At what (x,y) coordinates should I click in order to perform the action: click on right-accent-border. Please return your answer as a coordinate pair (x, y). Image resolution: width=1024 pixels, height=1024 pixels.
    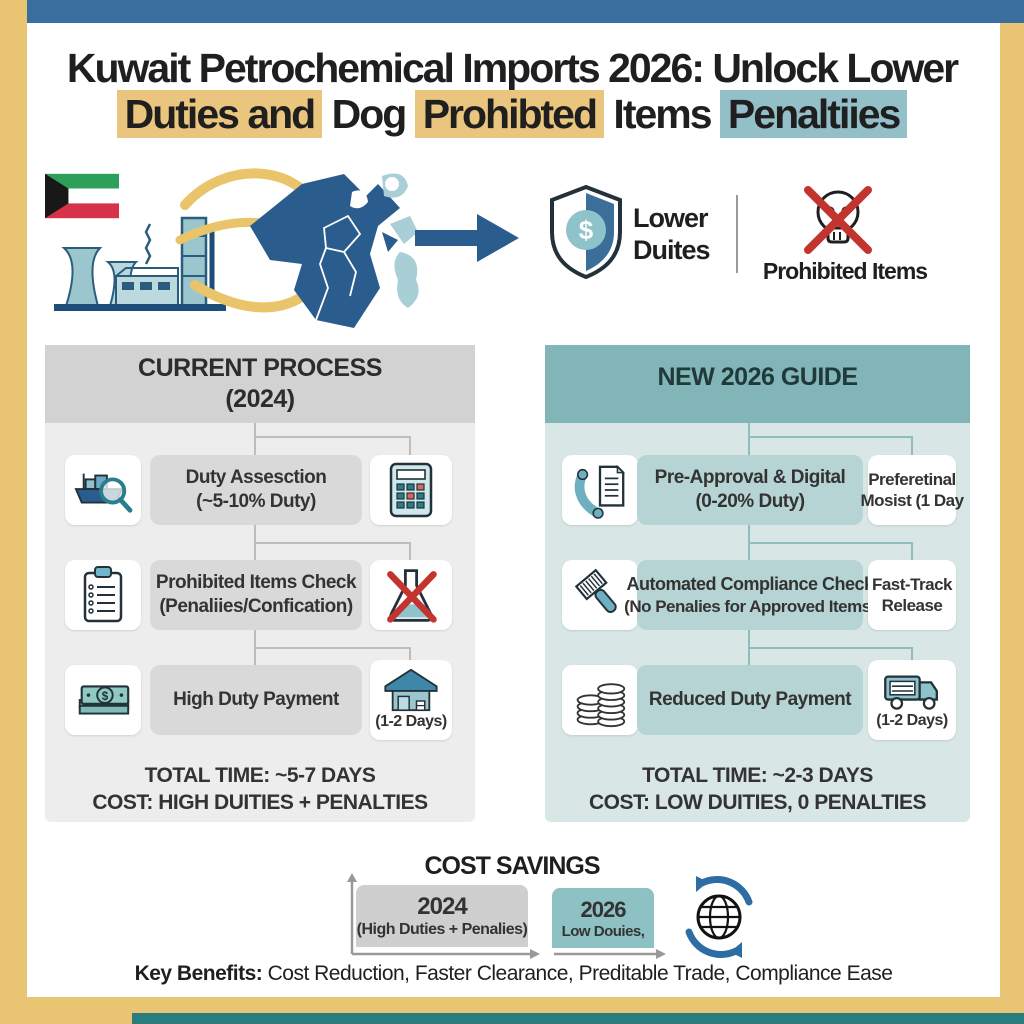
    Looking at the image, I should click on (1012, 523).